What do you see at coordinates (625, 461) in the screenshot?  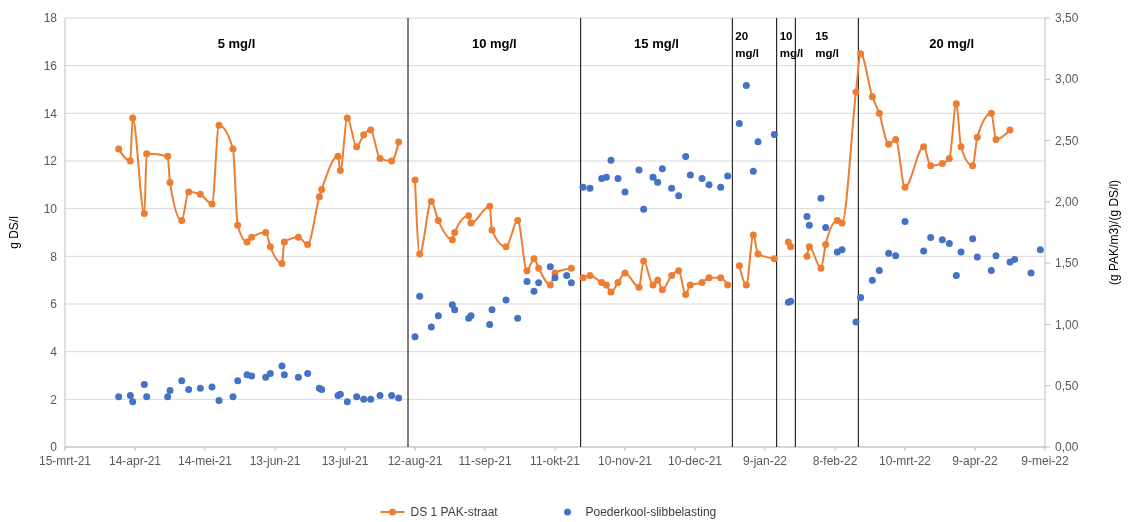 I see `x-tick-label: 10-nov-21` at bounding box center [625, 461].